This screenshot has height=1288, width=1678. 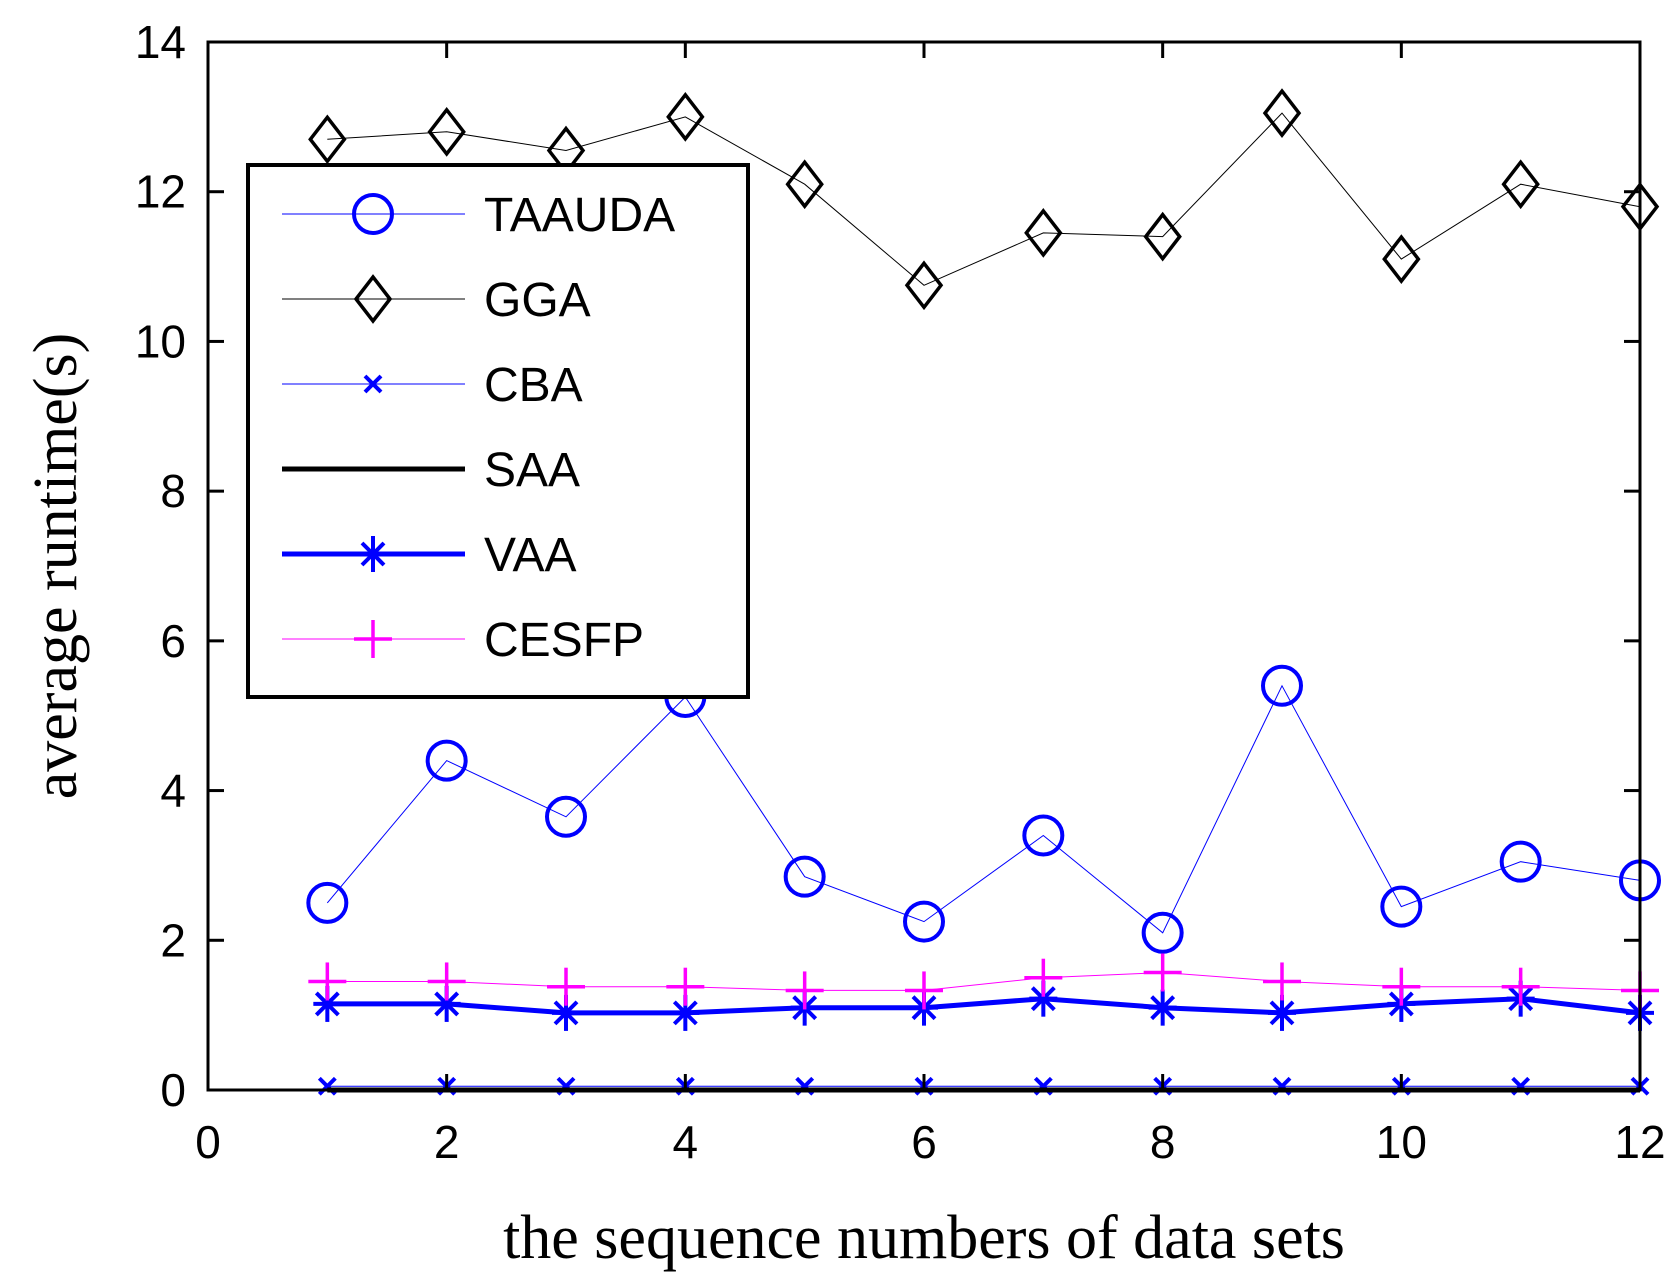 I want to click on legend-label-cba: CBA, so click(x=533, y=385).